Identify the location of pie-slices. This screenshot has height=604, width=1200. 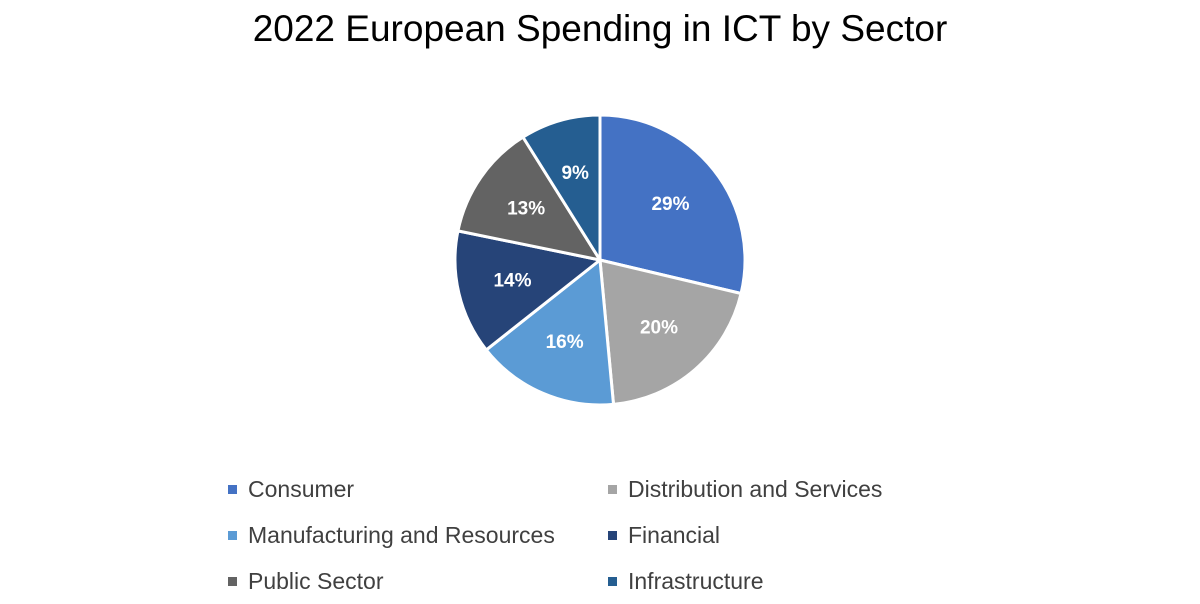
(600, 260).